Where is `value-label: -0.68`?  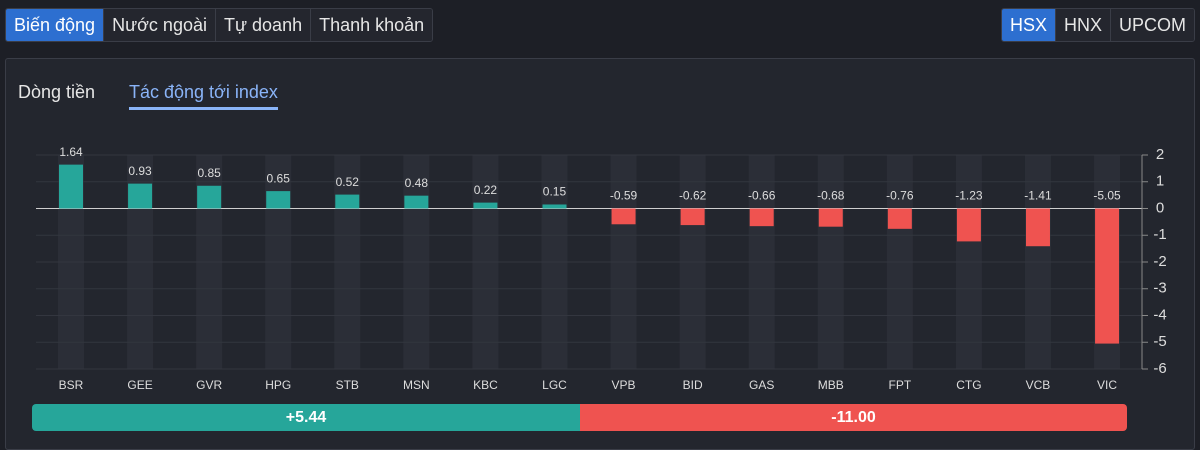 value-label: -0.68 is located at coordinates (831, 196).